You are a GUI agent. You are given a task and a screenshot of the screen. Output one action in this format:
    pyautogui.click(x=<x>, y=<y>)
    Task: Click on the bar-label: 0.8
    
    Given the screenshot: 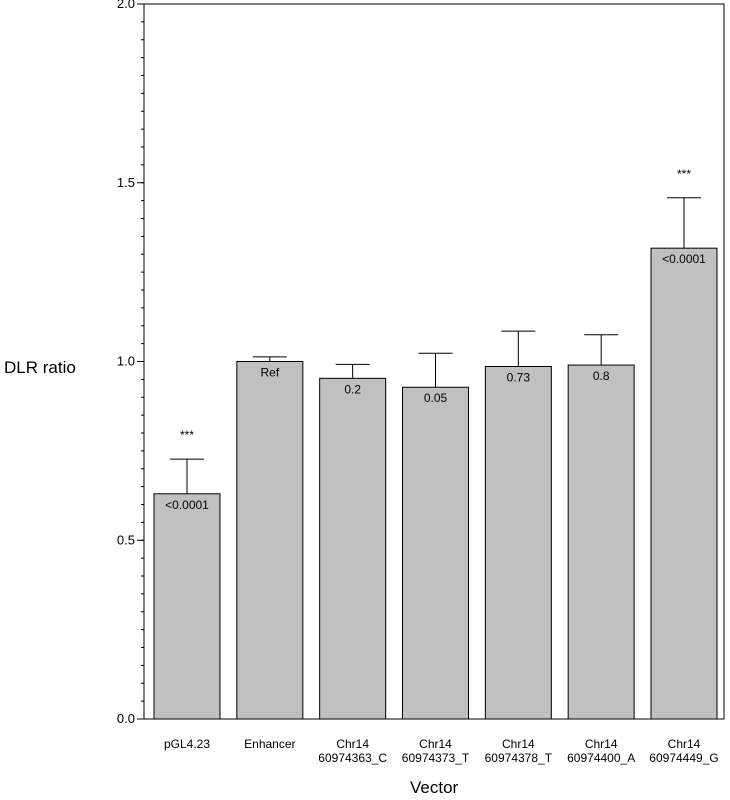 What is the action you would take?
    pyautogui.click(x=601, y=376)
    